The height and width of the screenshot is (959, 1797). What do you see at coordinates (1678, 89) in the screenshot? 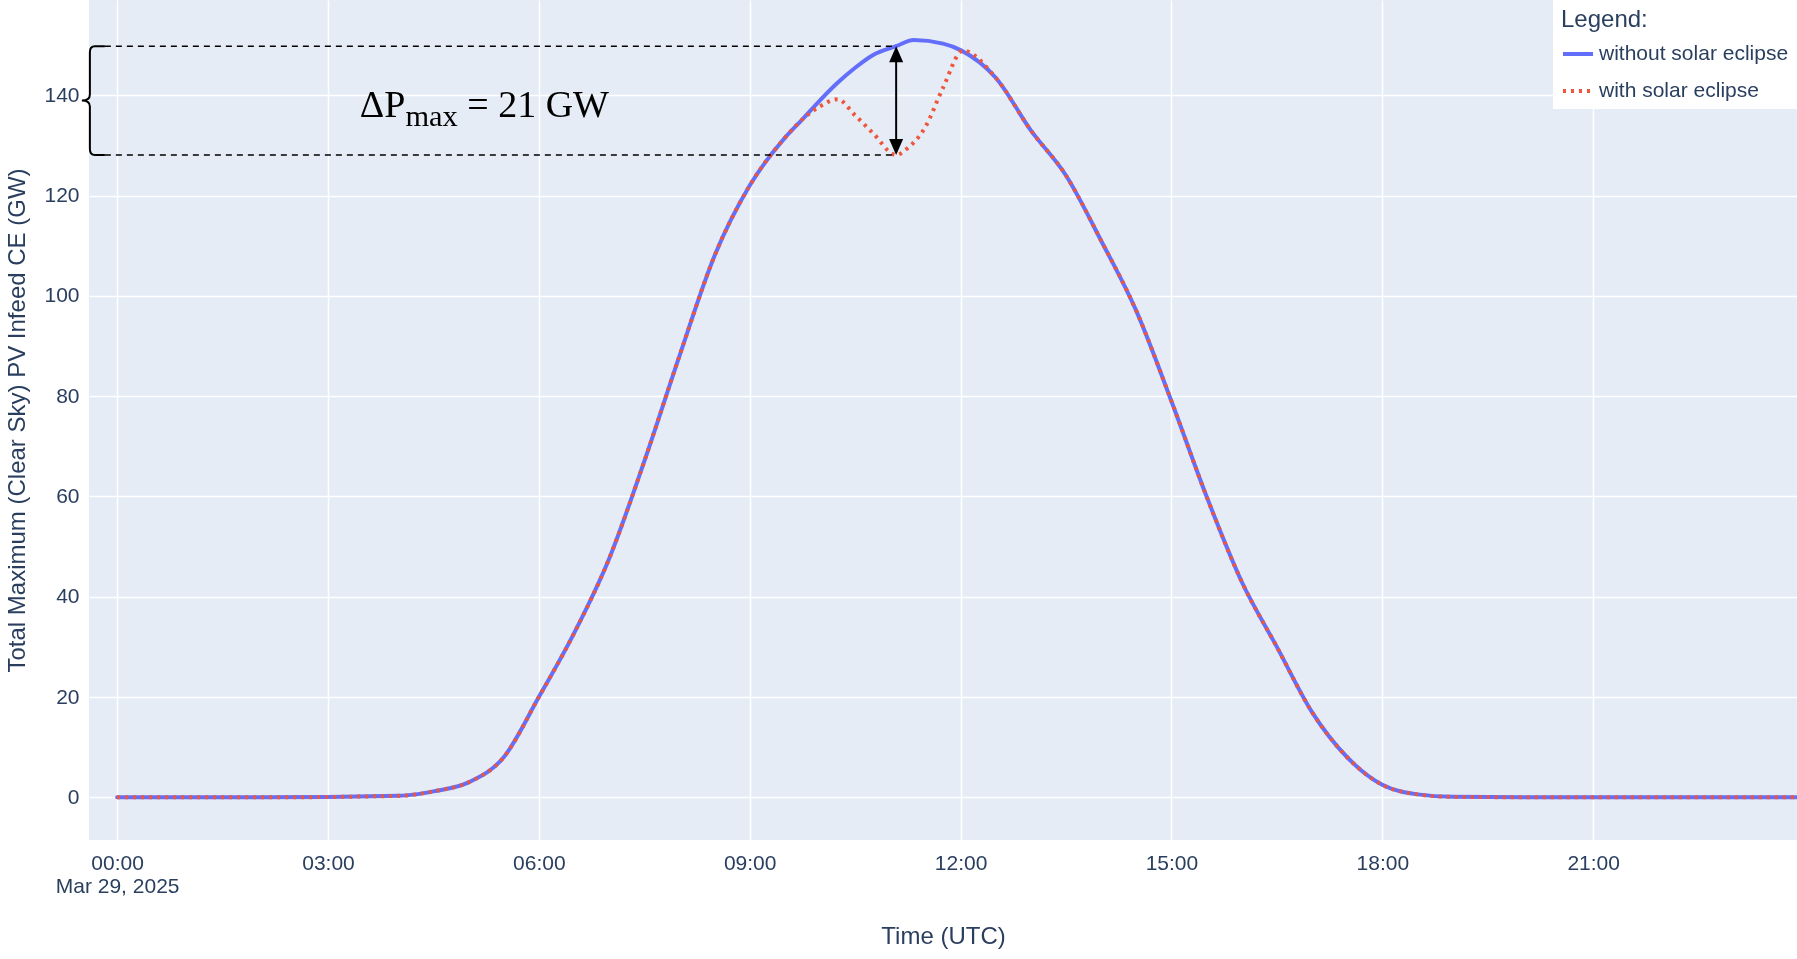
I see `legend-label: with solar eclipse` at bounding box center [1678, 89].